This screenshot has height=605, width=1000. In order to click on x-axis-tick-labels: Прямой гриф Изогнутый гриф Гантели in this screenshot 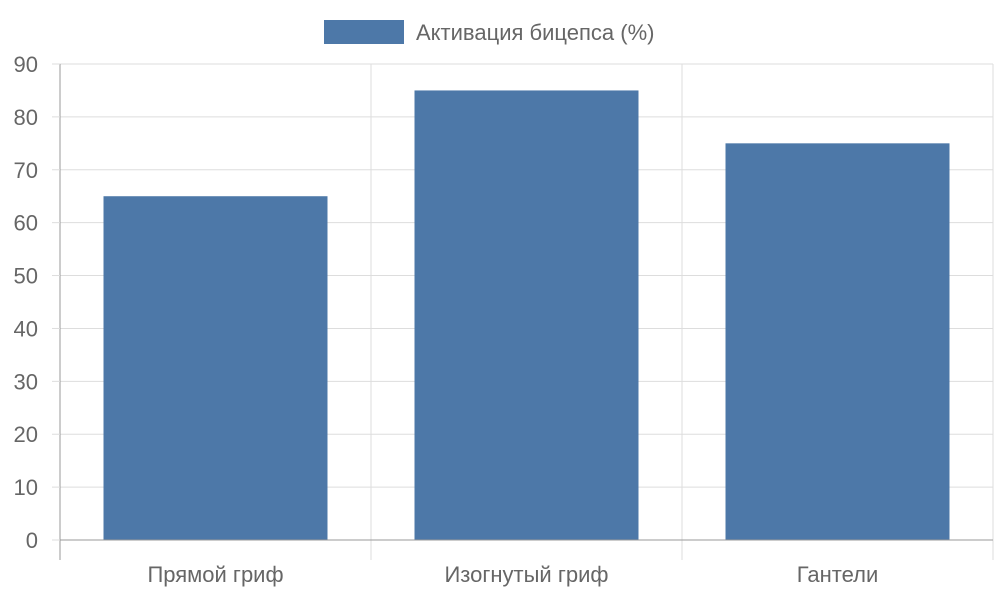, I will do `click(512, 574)`.